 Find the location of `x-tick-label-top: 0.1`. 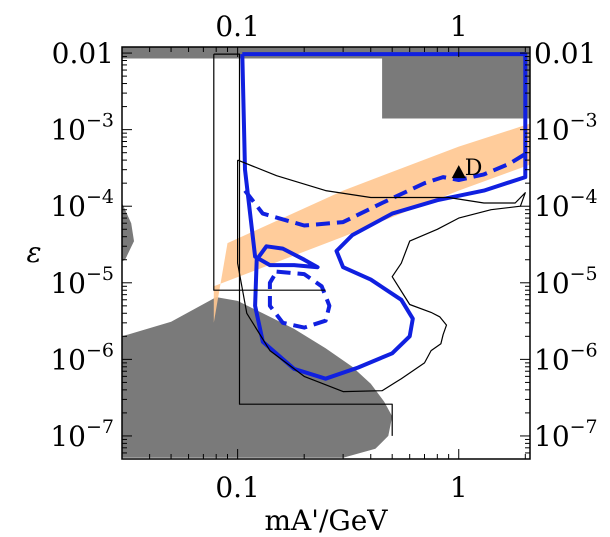

x-tick-label-top: 0.1 is located at coordinates (237, 26).